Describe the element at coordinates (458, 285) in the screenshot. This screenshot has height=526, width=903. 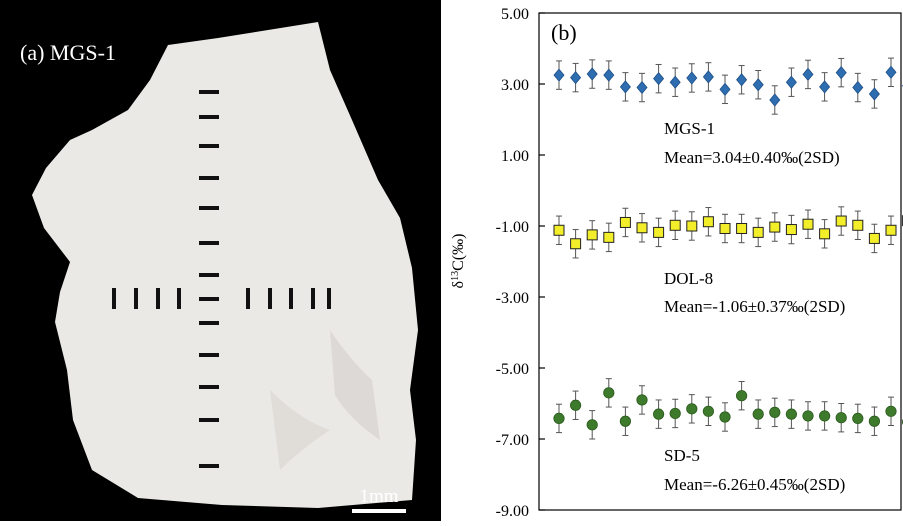
I see `y-axis-title-delta: δ` at that location.